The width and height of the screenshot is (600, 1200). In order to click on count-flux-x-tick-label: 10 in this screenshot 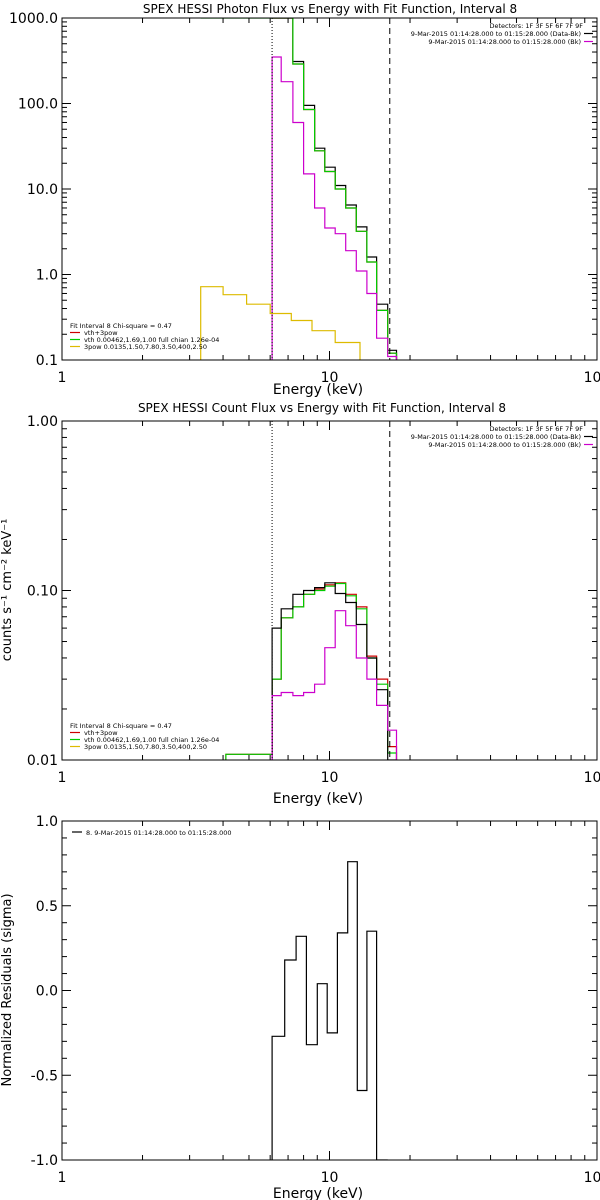, I will do `click(330, 778)`.